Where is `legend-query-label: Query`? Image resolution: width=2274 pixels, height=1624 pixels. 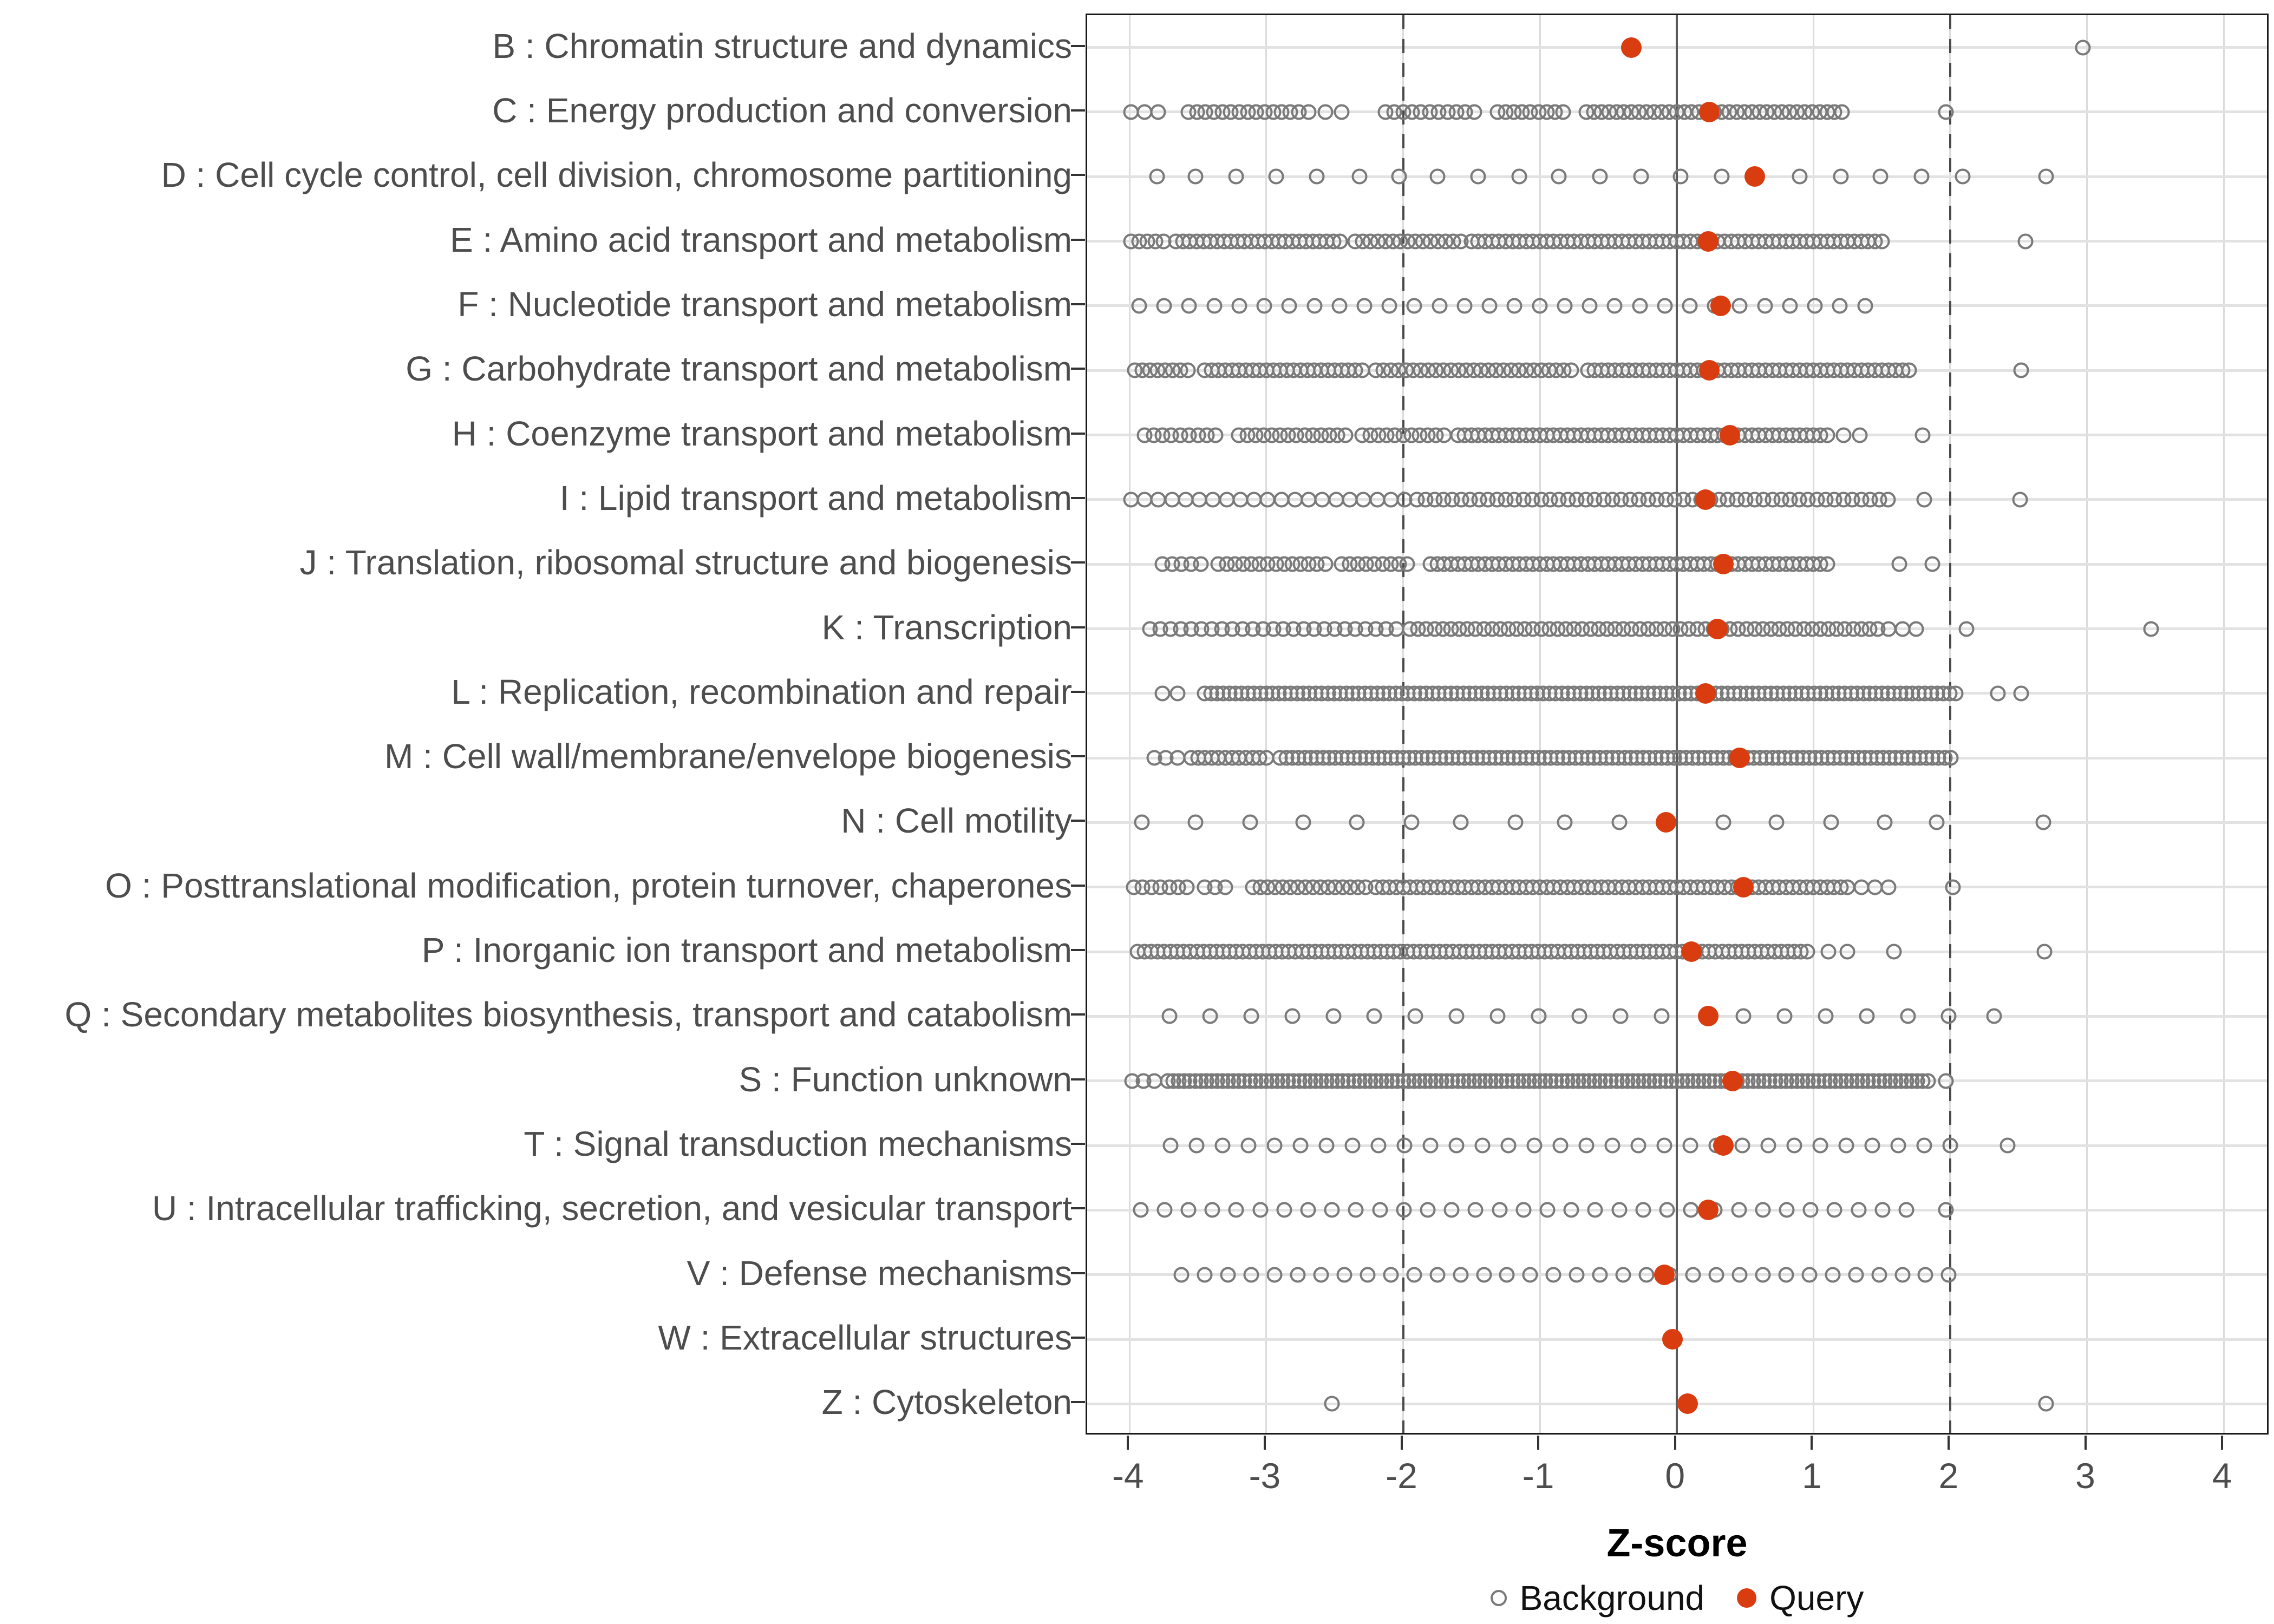 legend-query-label: Query is located at coordinates (1817, 1598).